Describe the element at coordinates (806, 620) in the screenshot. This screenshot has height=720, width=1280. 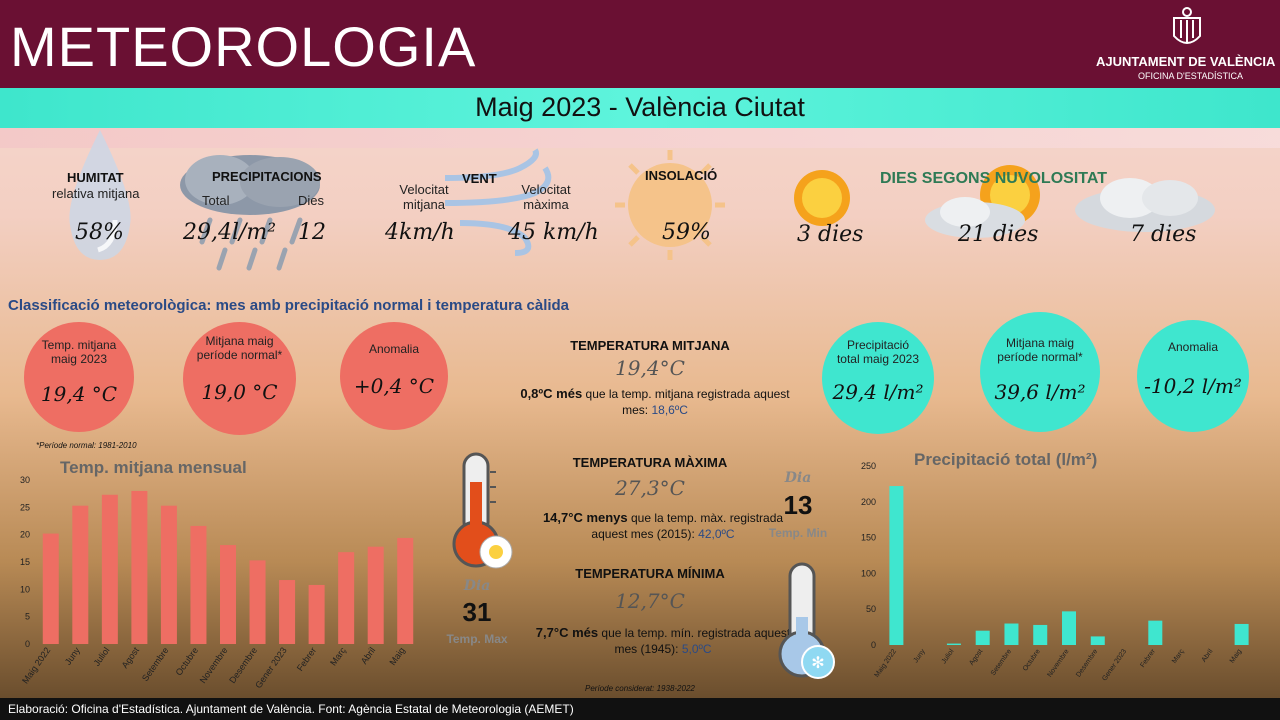
I see `thermometer-cold-icon: ✻` at that location.